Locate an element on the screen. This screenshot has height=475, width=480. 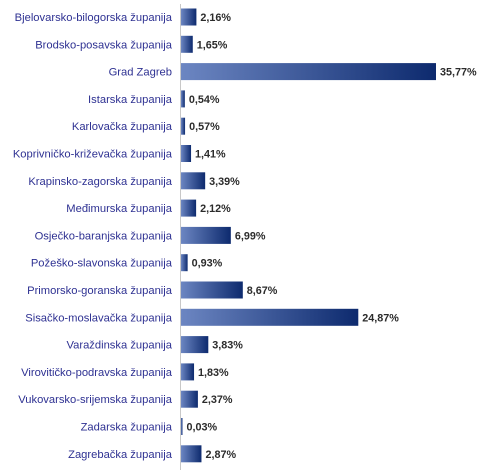
category-label: Koprivničko-križevačka županija is located at coordinates (93, 155).